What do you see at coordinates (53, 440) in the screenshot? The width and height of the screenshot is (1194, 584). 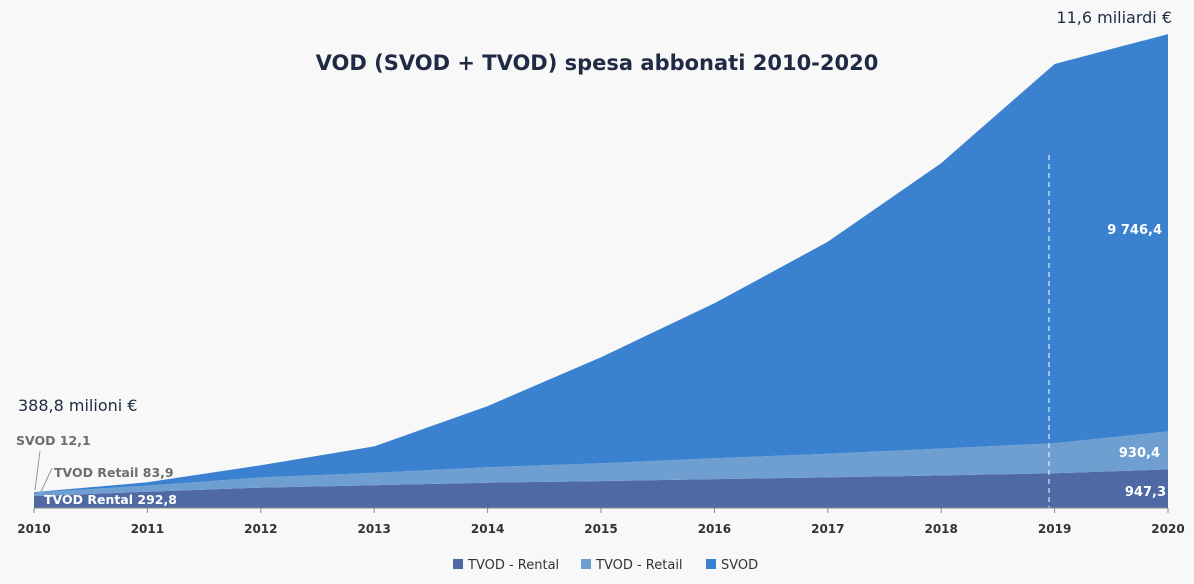 I see `svod-2010-label: SVOD 12,1` at bounding box center [53, 440].